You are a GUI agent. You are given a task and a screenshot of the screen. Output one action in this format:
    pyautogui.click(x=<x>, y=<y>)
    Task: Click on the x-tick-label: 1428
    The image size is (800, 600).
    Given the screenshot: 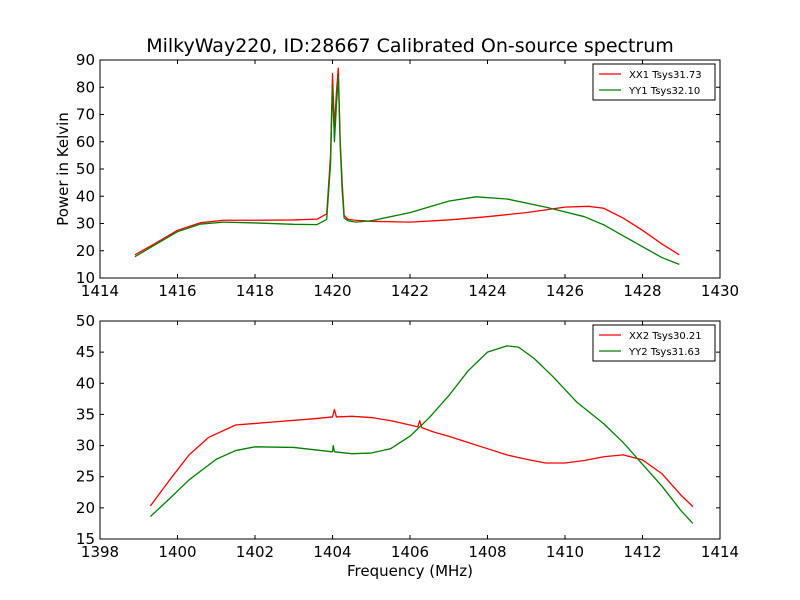 What is the action you would take?
    pyautogui.click(x=642, y=291)
    